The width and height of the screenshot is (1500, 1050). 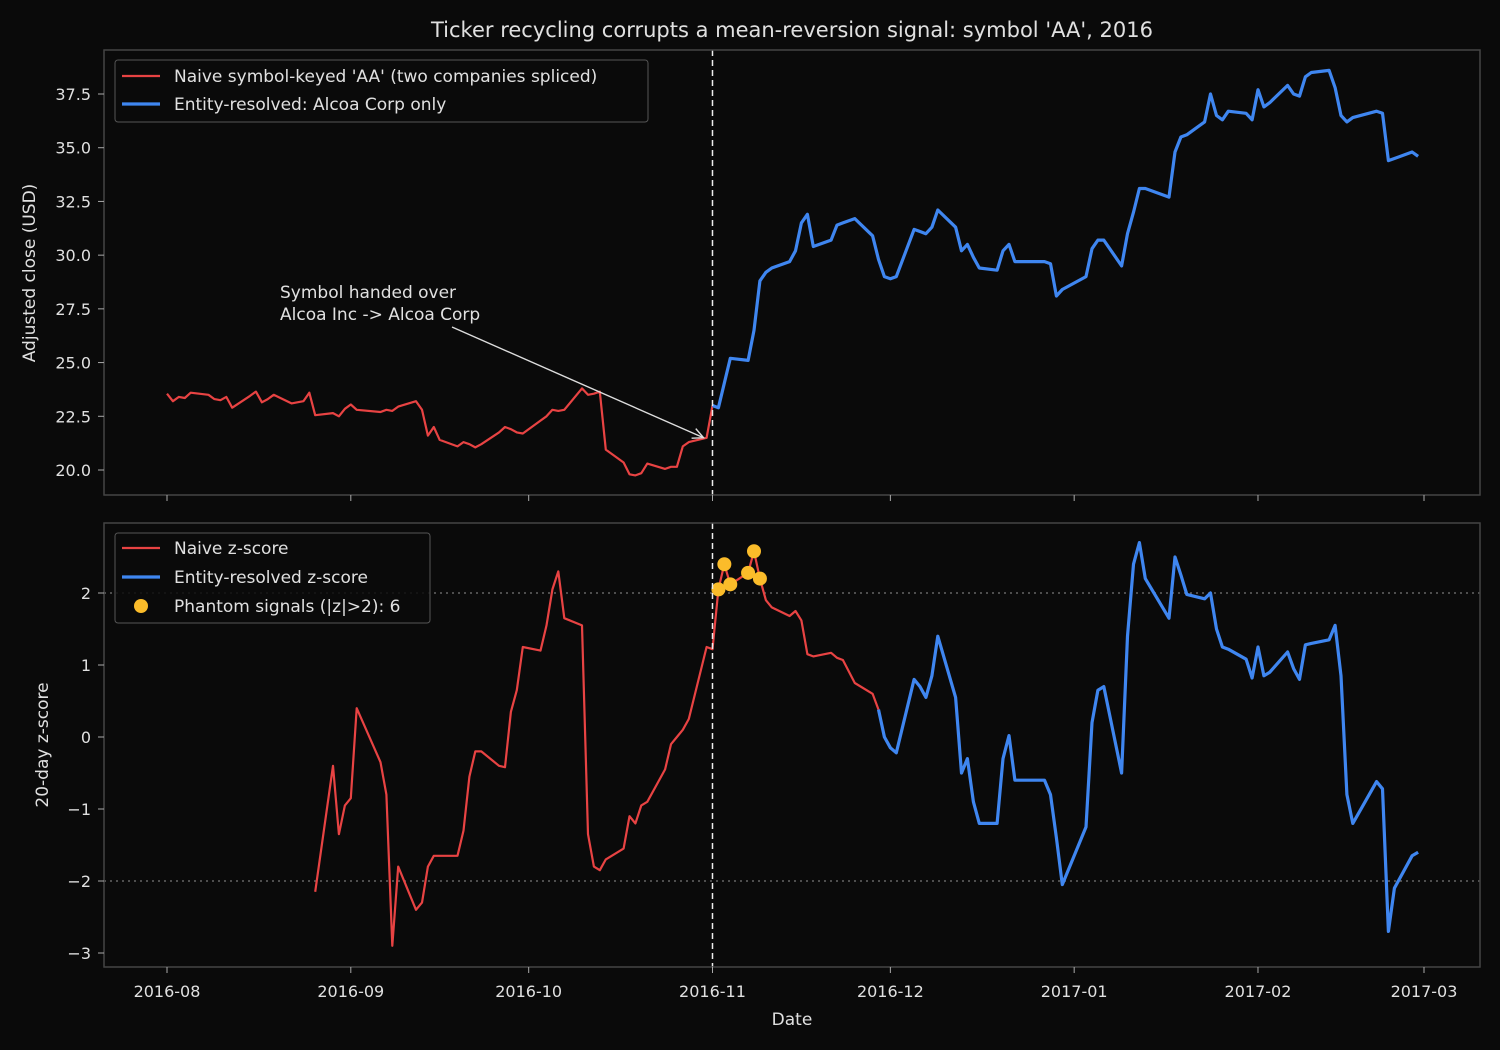 I want to click on y-tick-label: 30.0, so click(x=73, y=255).